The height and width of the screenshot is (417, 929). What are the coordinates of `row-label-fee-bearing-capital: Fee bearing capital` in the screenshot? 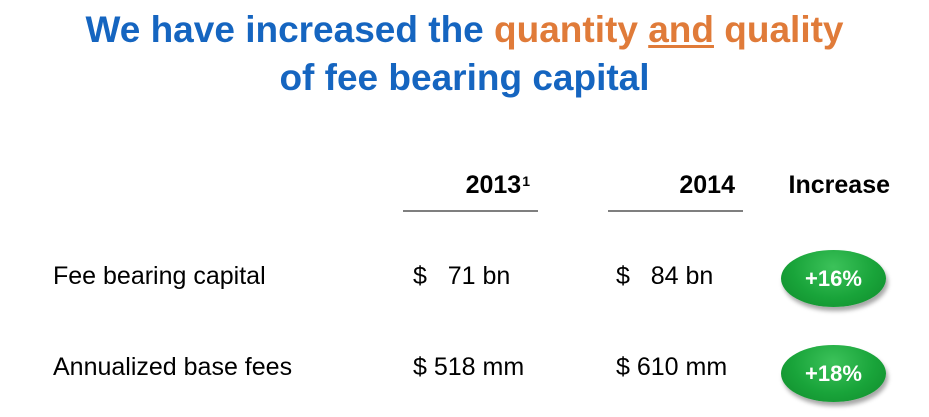 It's located at (159, 276).